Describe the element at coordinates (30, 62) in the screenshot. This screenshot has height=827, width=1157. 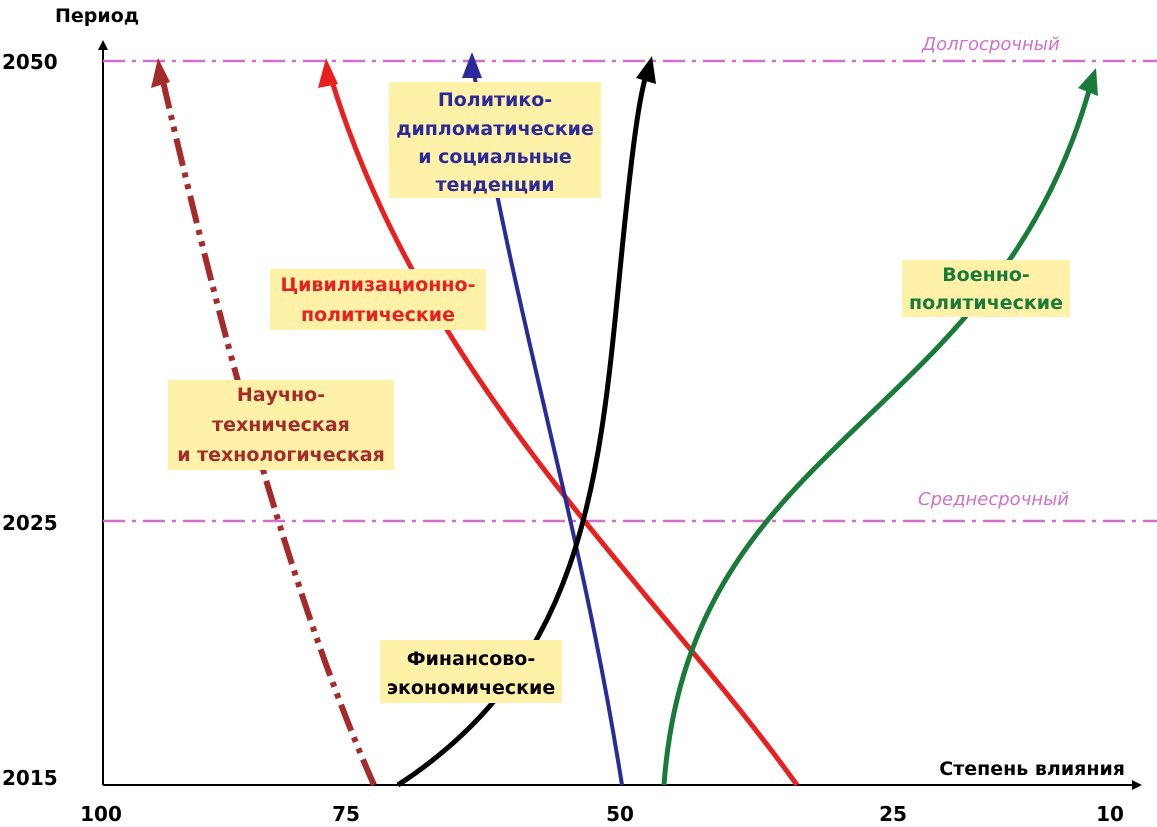
I see `y-tick-label: 2050` at that location.